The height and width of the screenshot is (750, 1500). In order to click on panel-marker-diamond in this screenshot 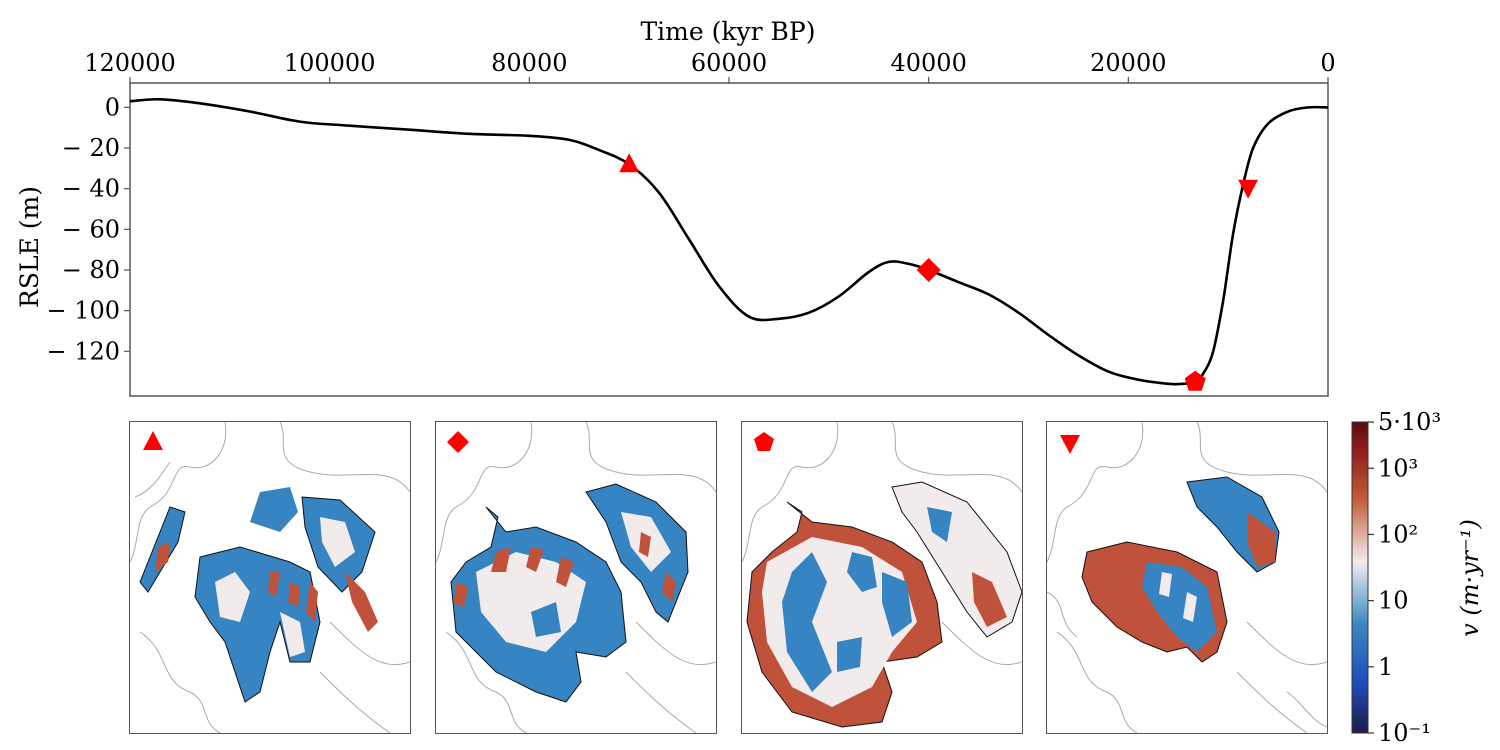, I will do `click(458, 442)`.